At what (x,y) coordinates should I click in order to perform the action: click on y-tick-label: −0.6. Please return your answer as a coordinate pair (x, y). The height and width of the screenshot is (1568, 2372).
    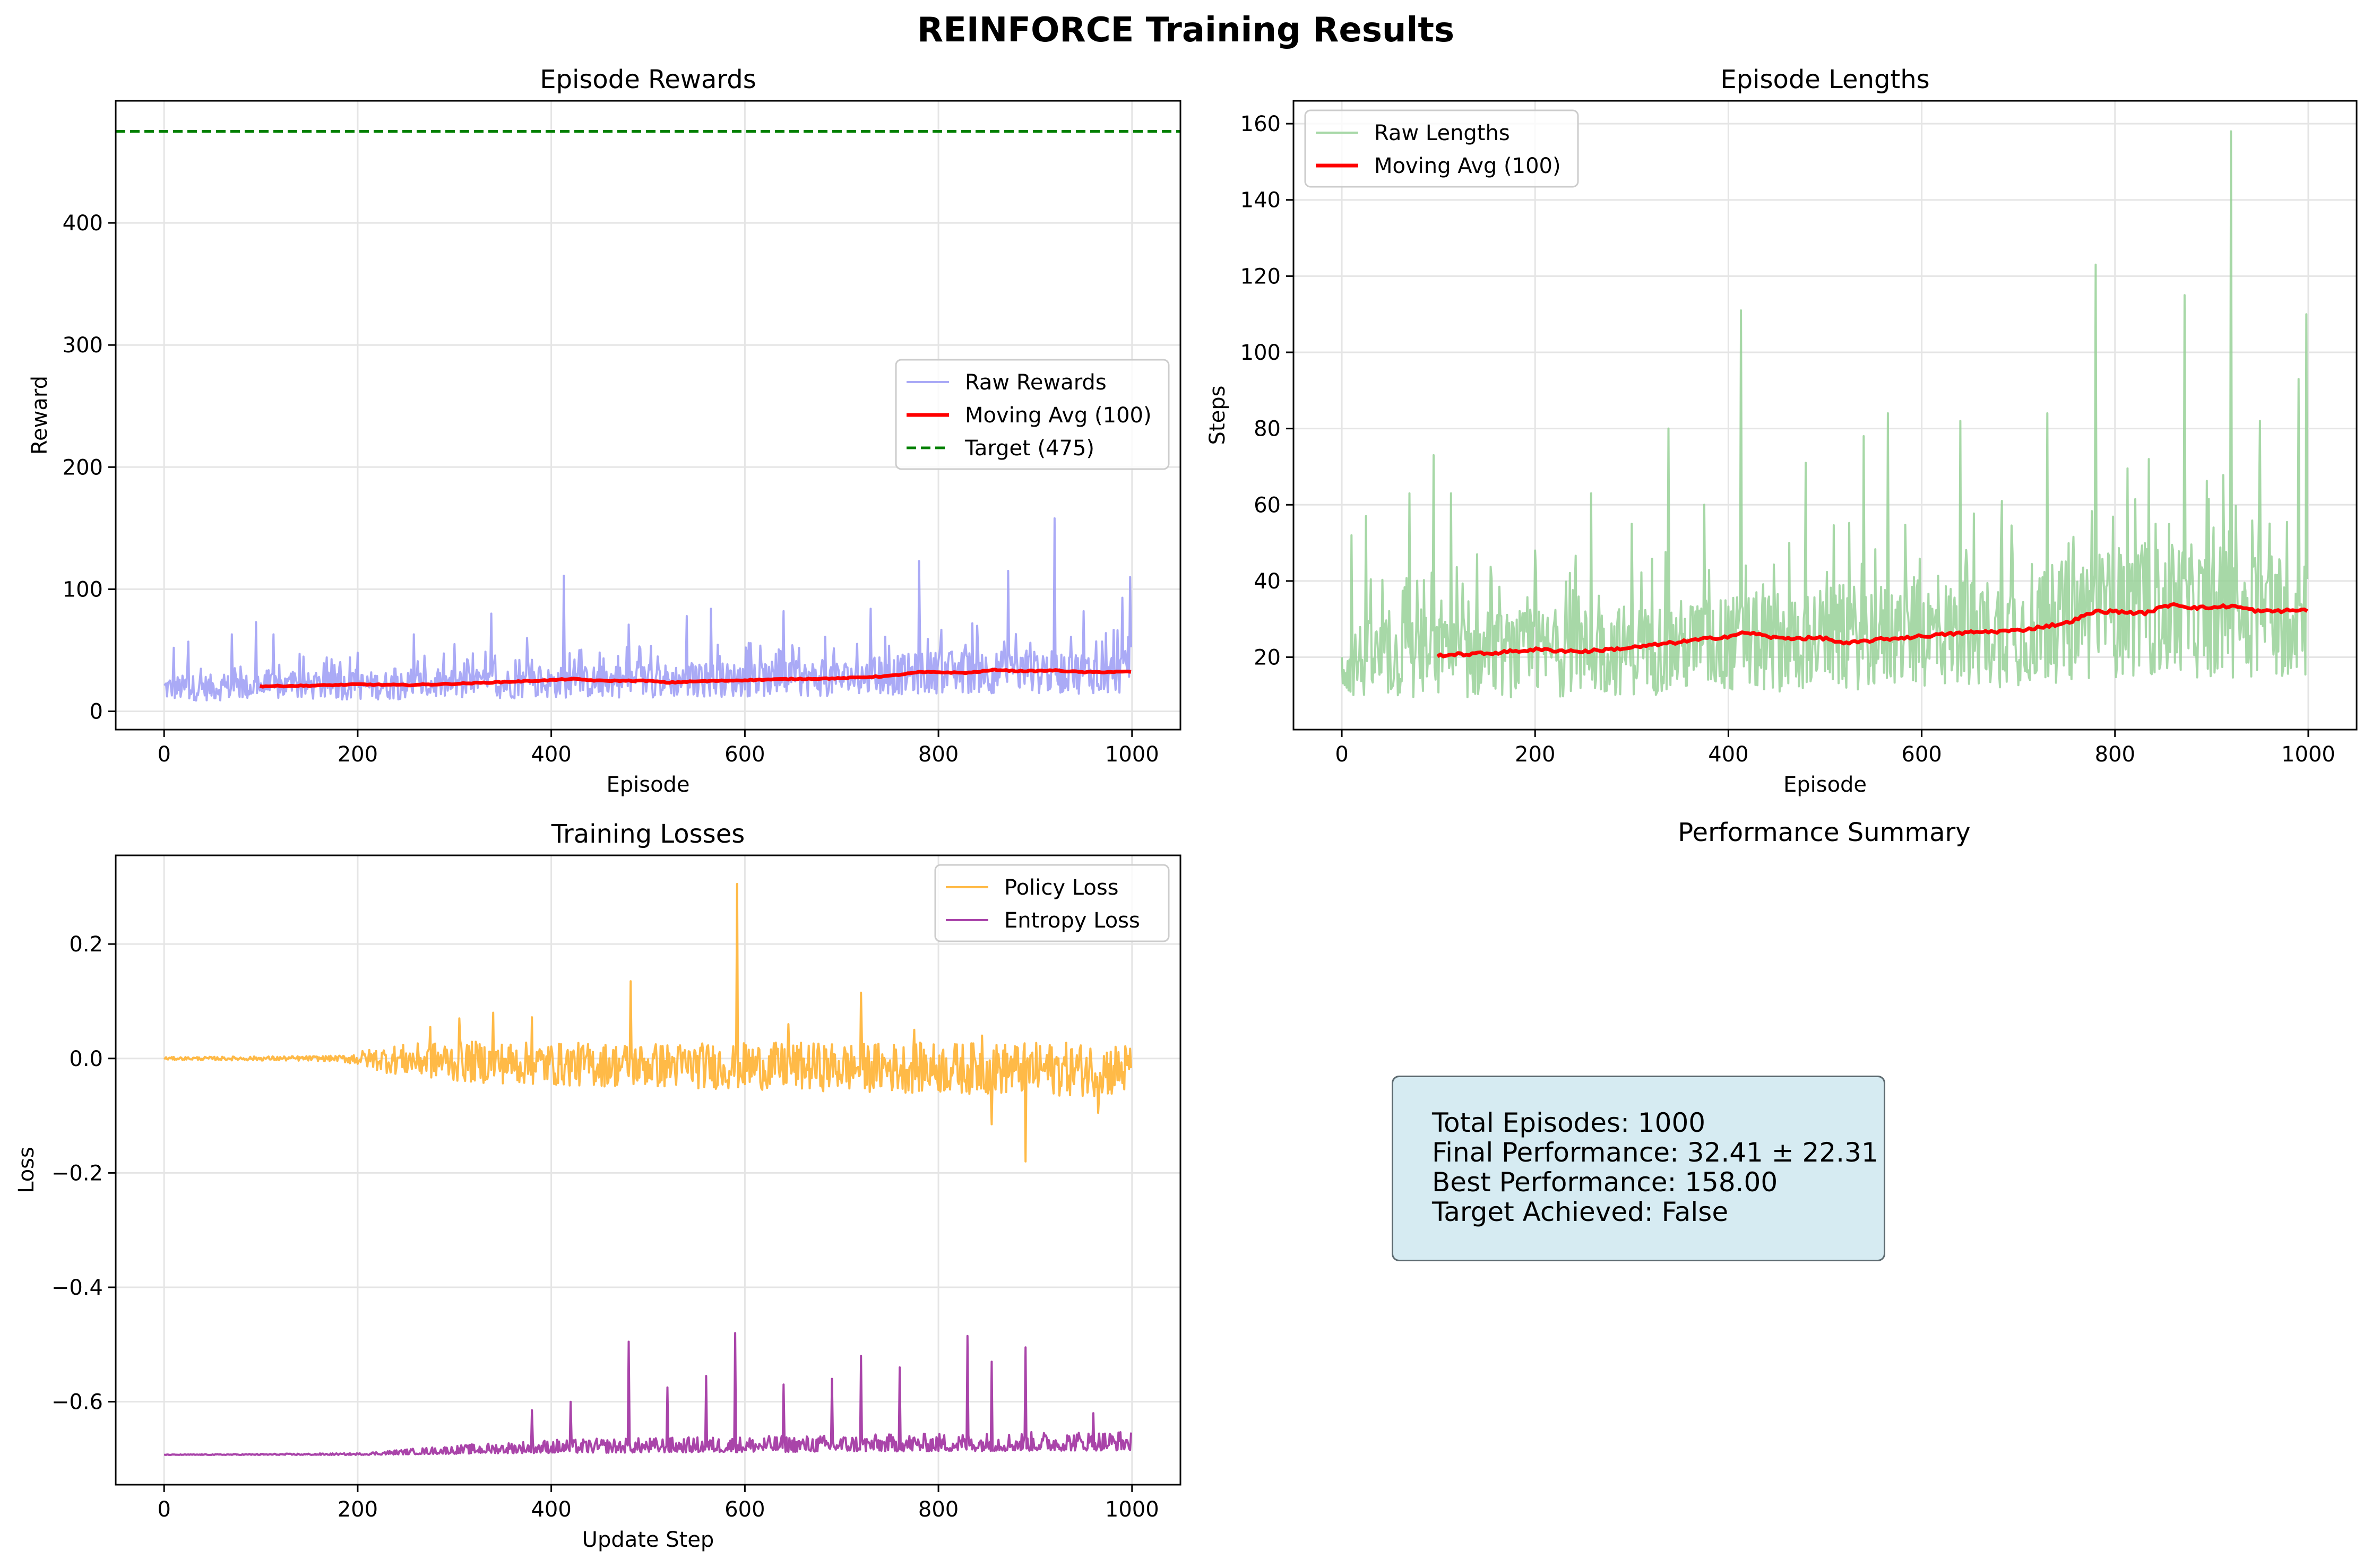
    Looking at the image, I should click on (77, 1402).